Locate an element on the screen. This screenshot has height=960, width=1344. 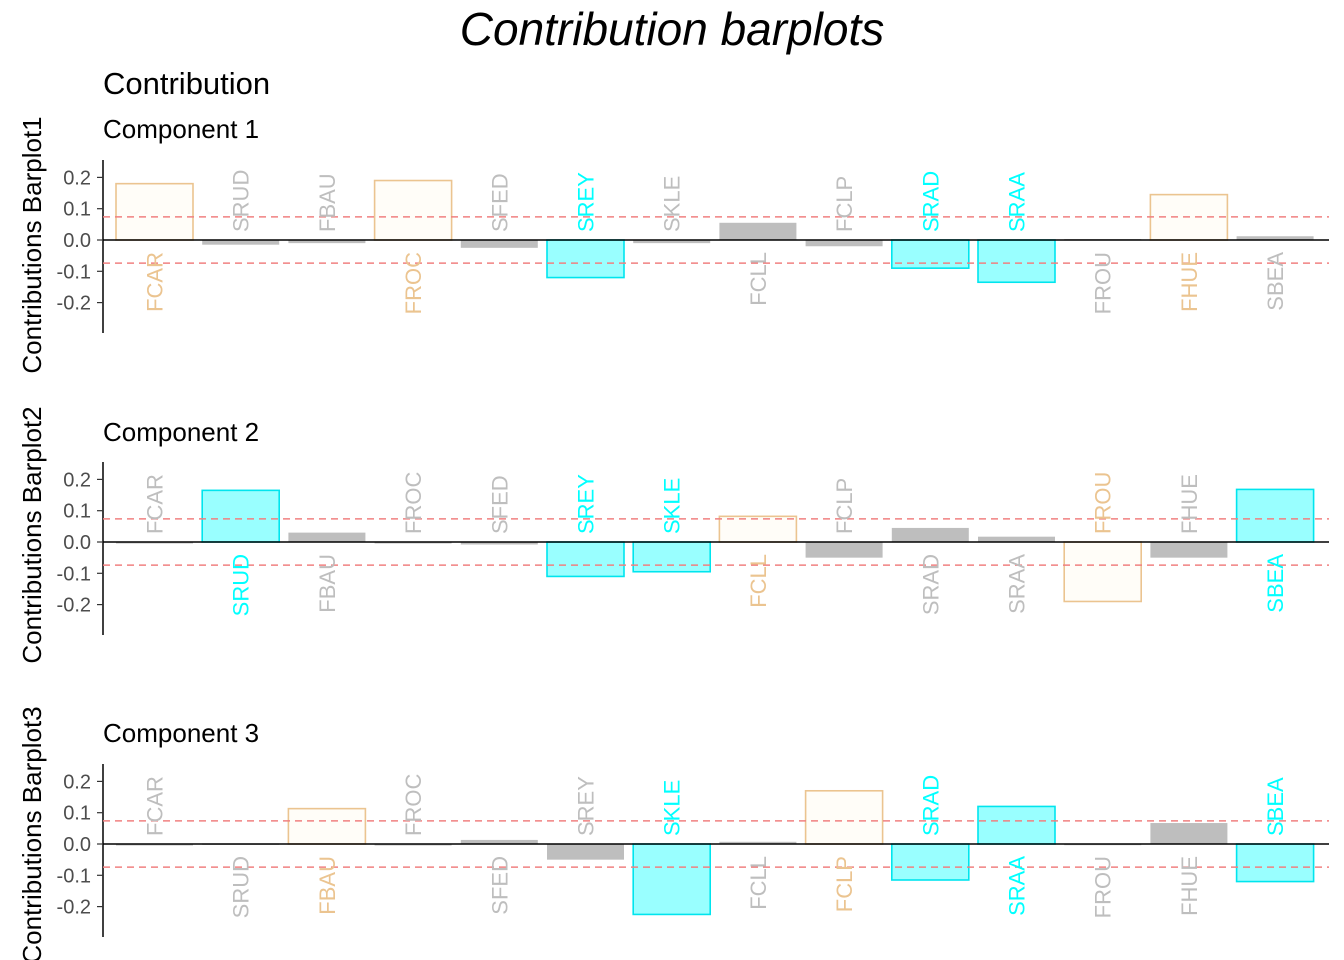
bar-frou is located at coordinates (1102, 572).